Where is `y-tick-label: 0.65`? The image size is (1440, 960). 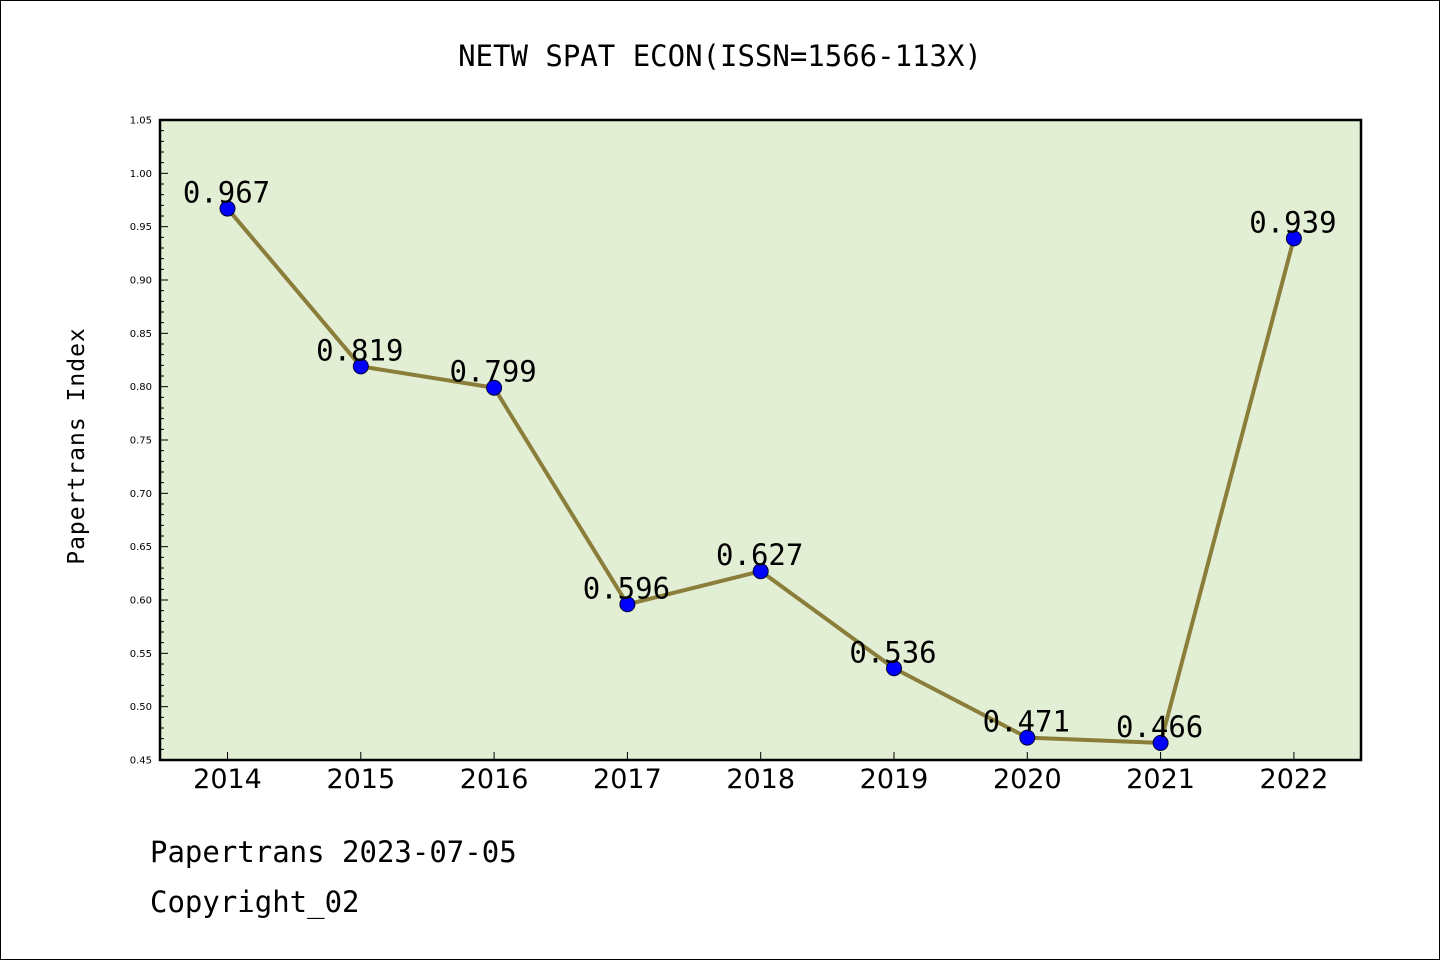
y-tick-label: 0.65 is located at coordinates (141, 547).